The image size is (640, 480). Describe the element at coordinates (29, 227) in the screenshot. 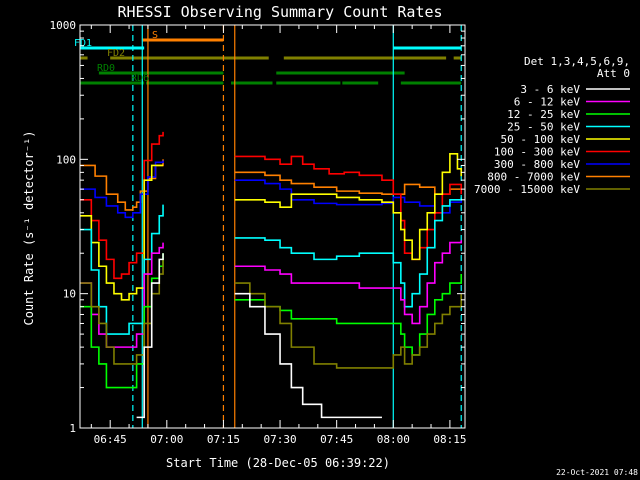

I see `y-axis-label: Count Rate (s⁻¹ detector⁻¹)` at that location.